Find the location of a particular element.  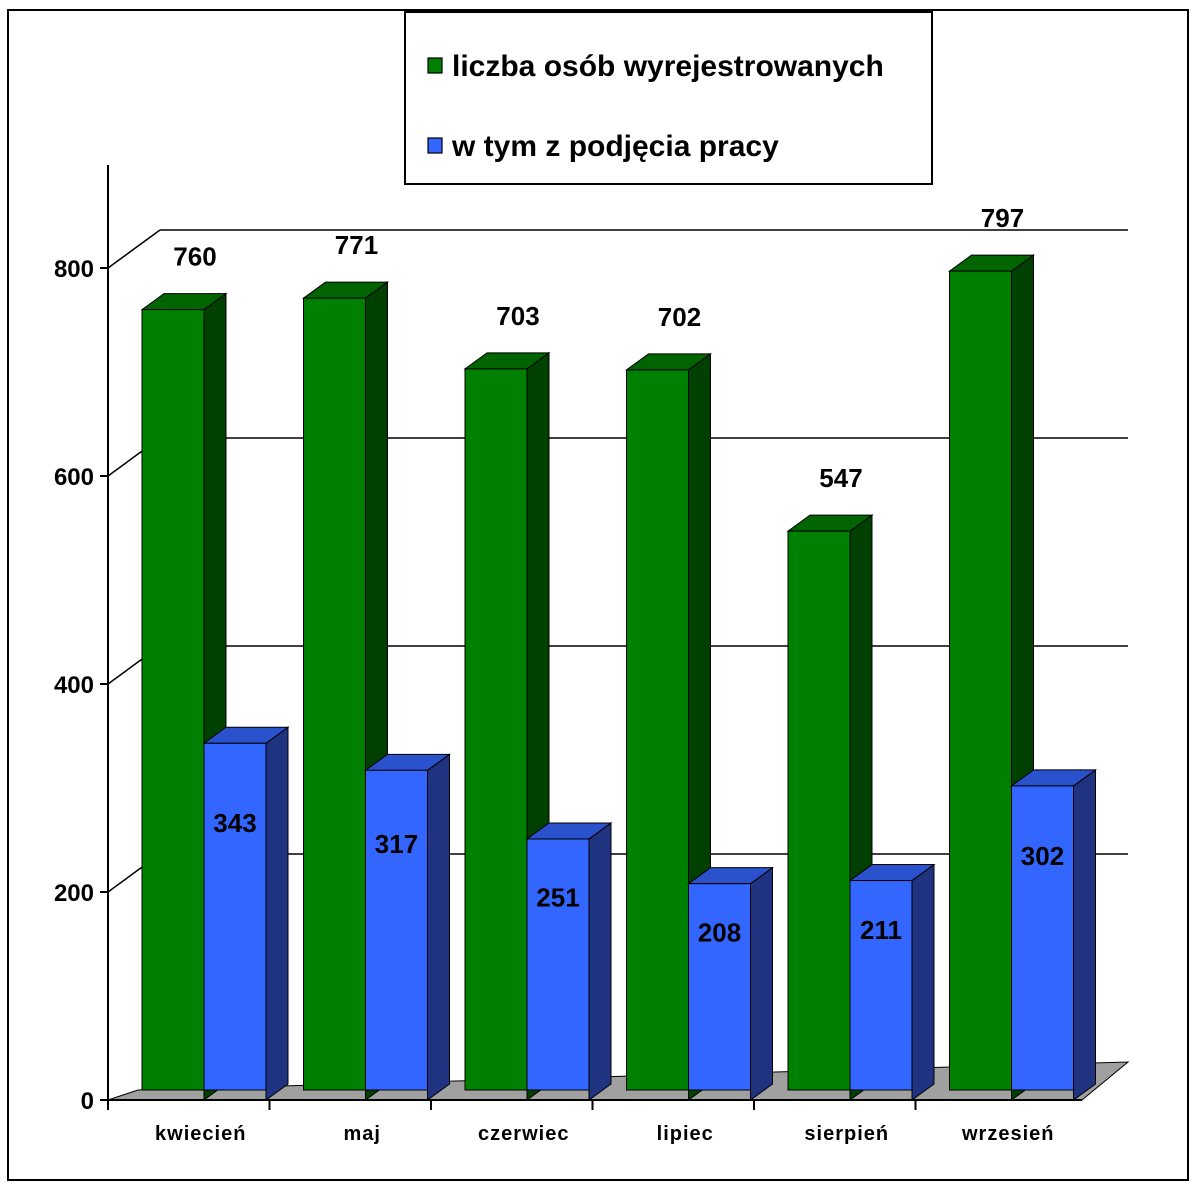

data-label-series-1: 703 is located at coordinates (517, 316).